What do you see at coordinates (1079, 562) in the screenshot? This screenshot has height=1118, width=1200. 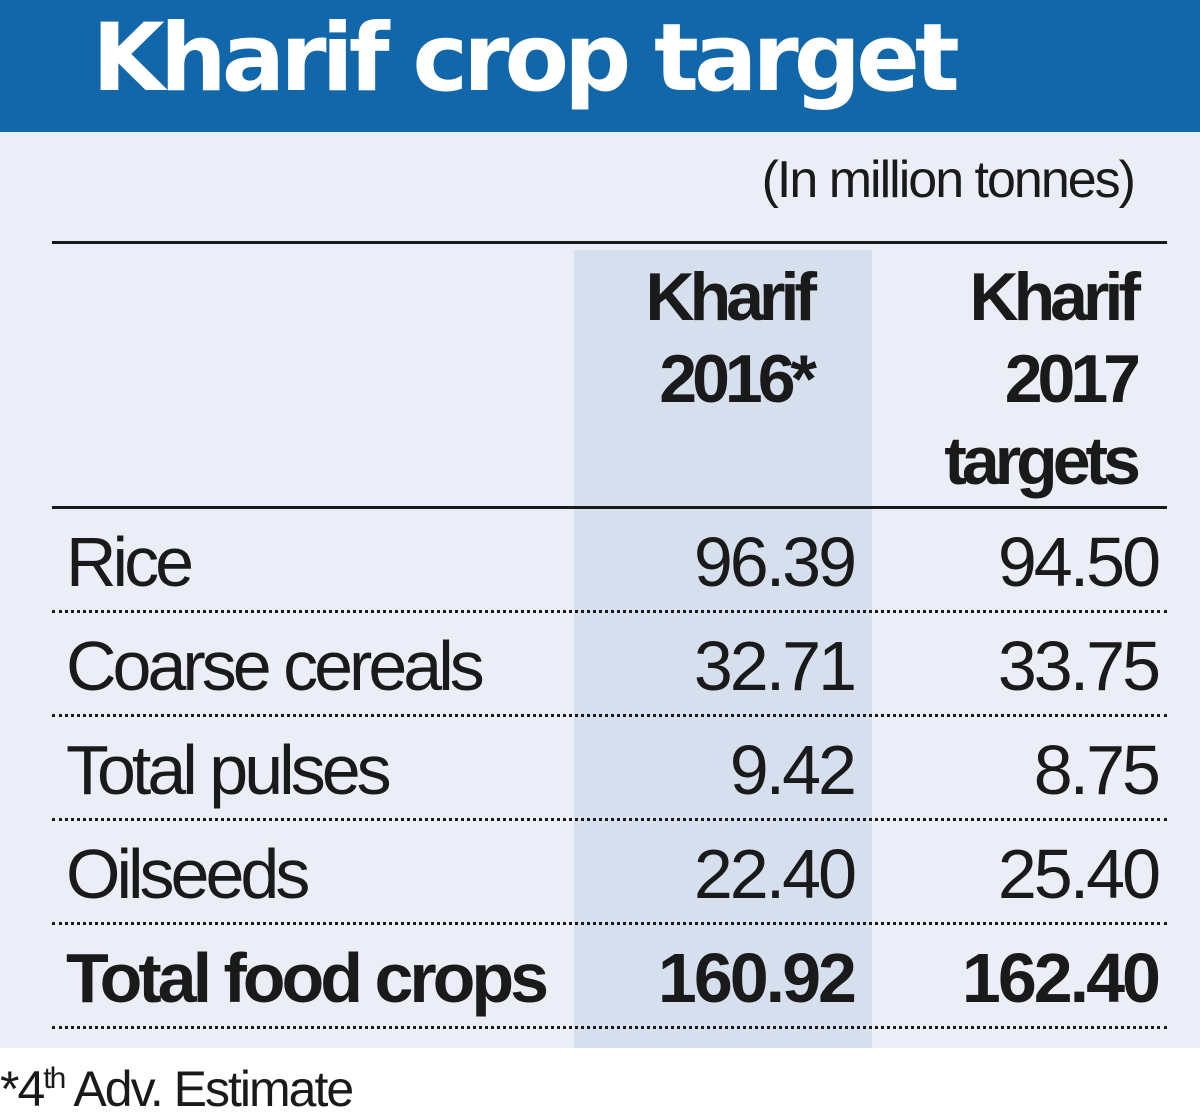 I see `value-2017: 94.50` at bounding box center [1079, 562].